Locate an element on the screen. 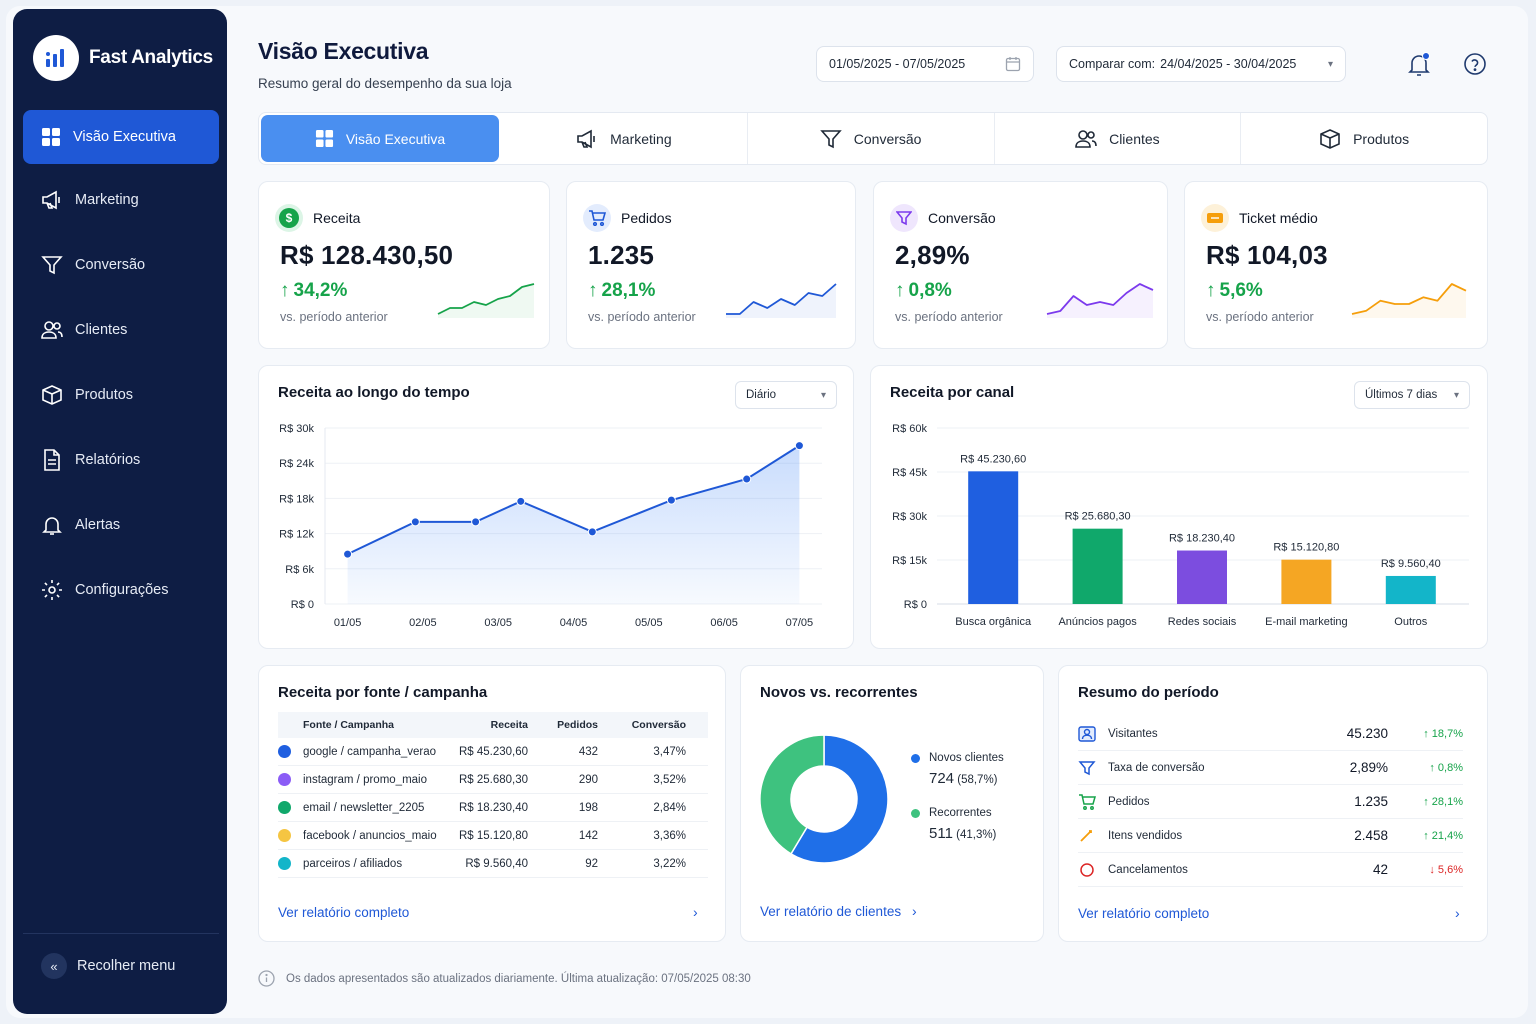 This screenshot has height=1024, width=1536. sidebar-item-produtos: Produtos is located at coordinates (121, 395).